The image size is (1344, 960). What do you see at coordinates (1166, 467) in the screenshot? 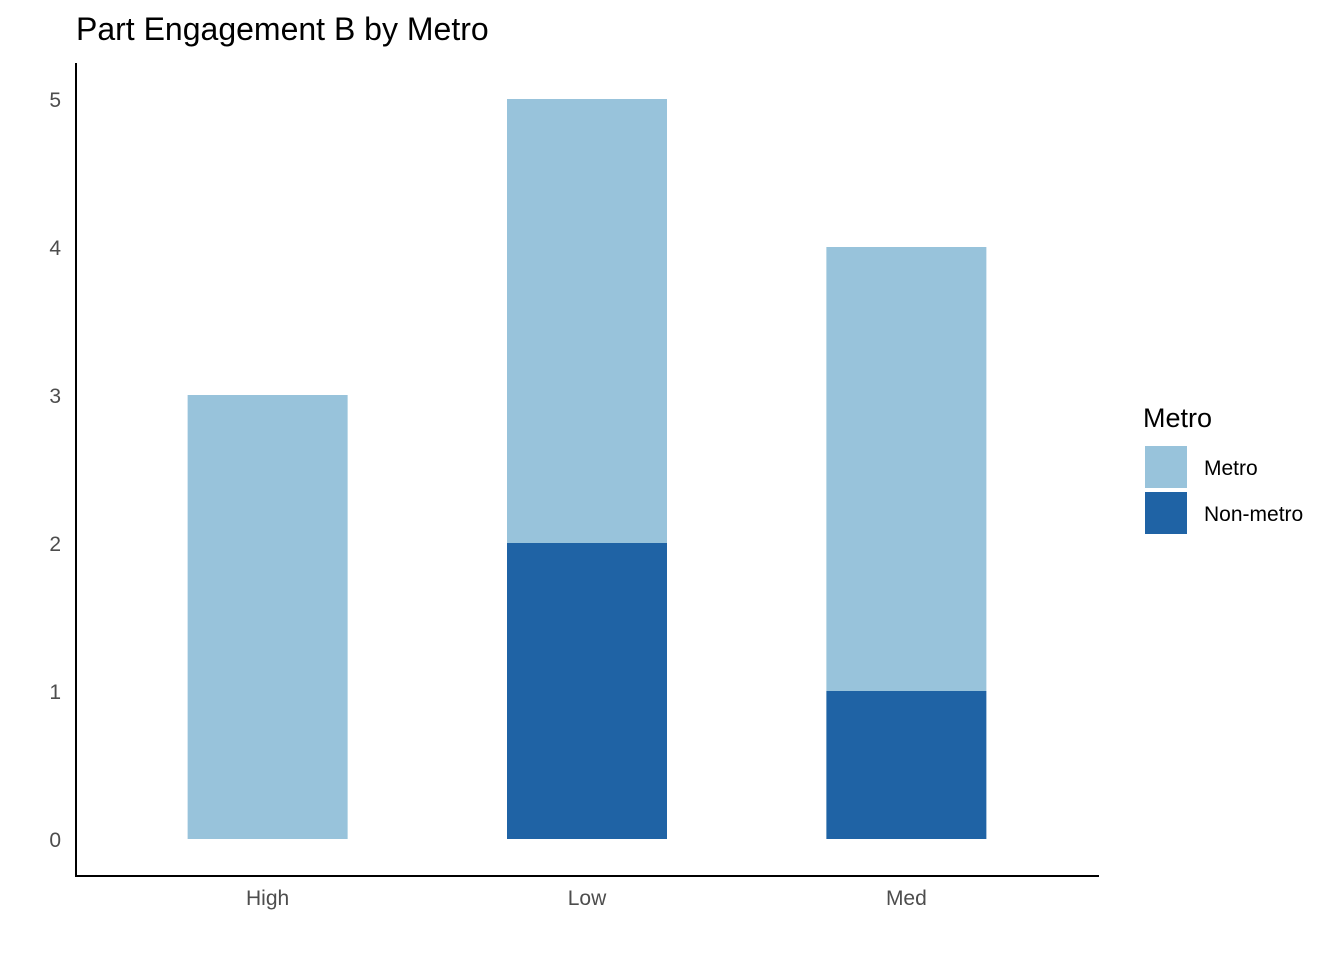
I see `legend-key-metro` at bounding box center [1166, 467].